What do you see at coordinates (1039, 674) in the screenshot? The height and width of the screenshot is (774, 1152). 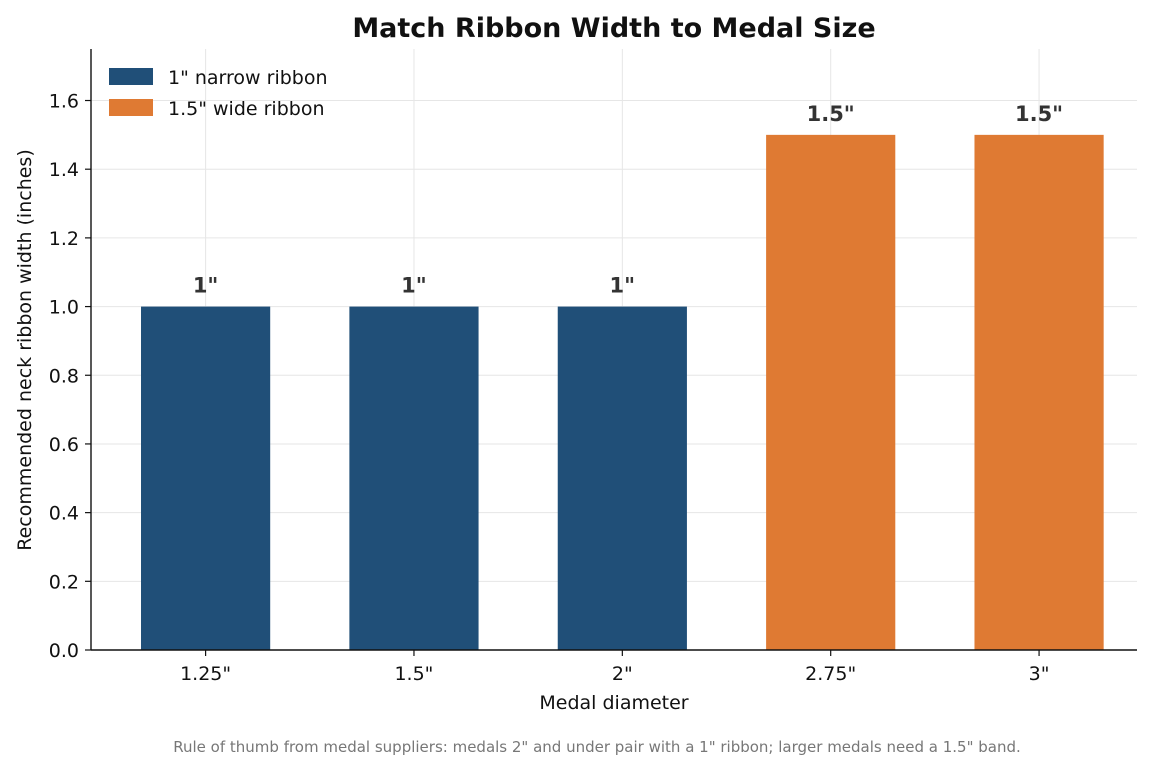 I see `x-tick-label: 3"` at bounding box center [1039, 674].